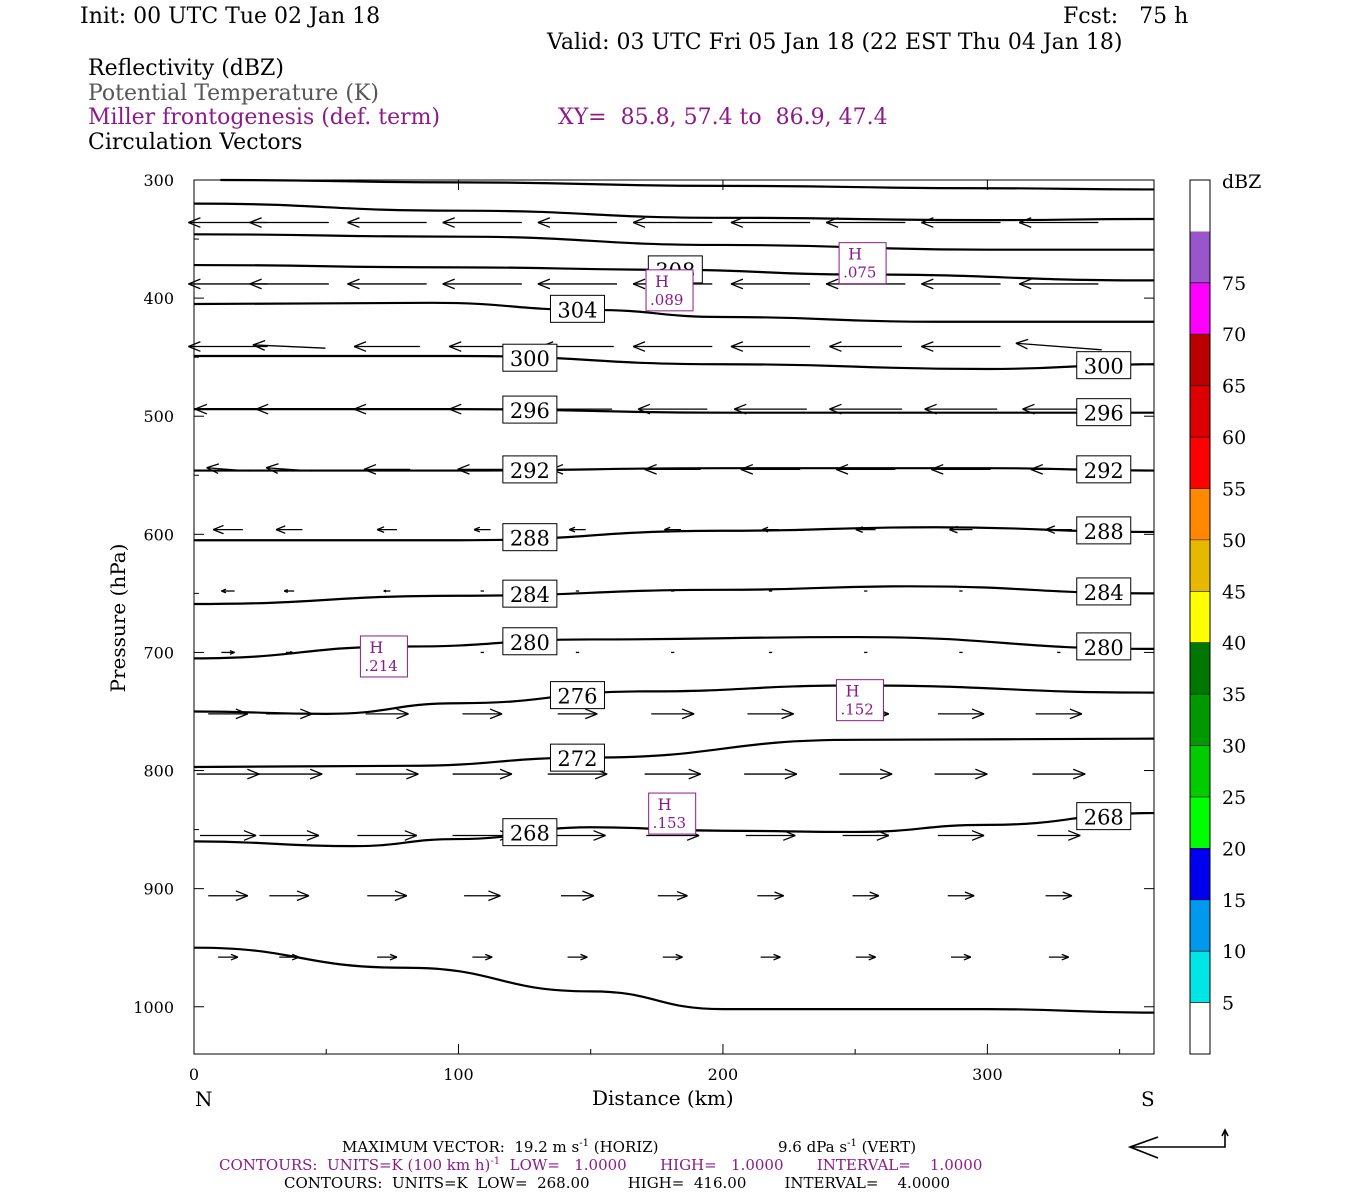 The image size is (1350, 1200). Describe the element at coordinates (1104, 412) in the screenshot. I see `contour-label: 296` at that location.